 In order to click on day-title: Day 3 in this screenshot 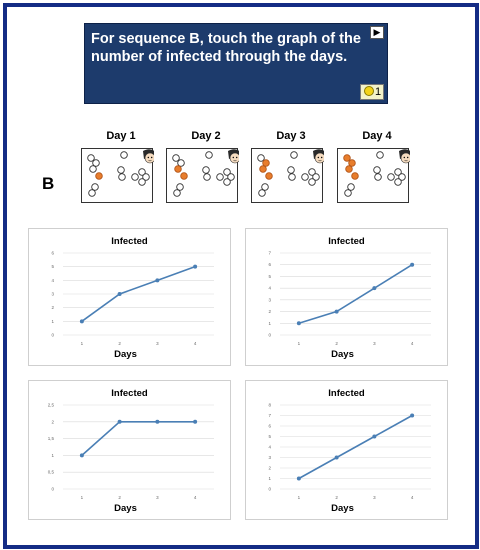, I will do `click(291, 136)`.